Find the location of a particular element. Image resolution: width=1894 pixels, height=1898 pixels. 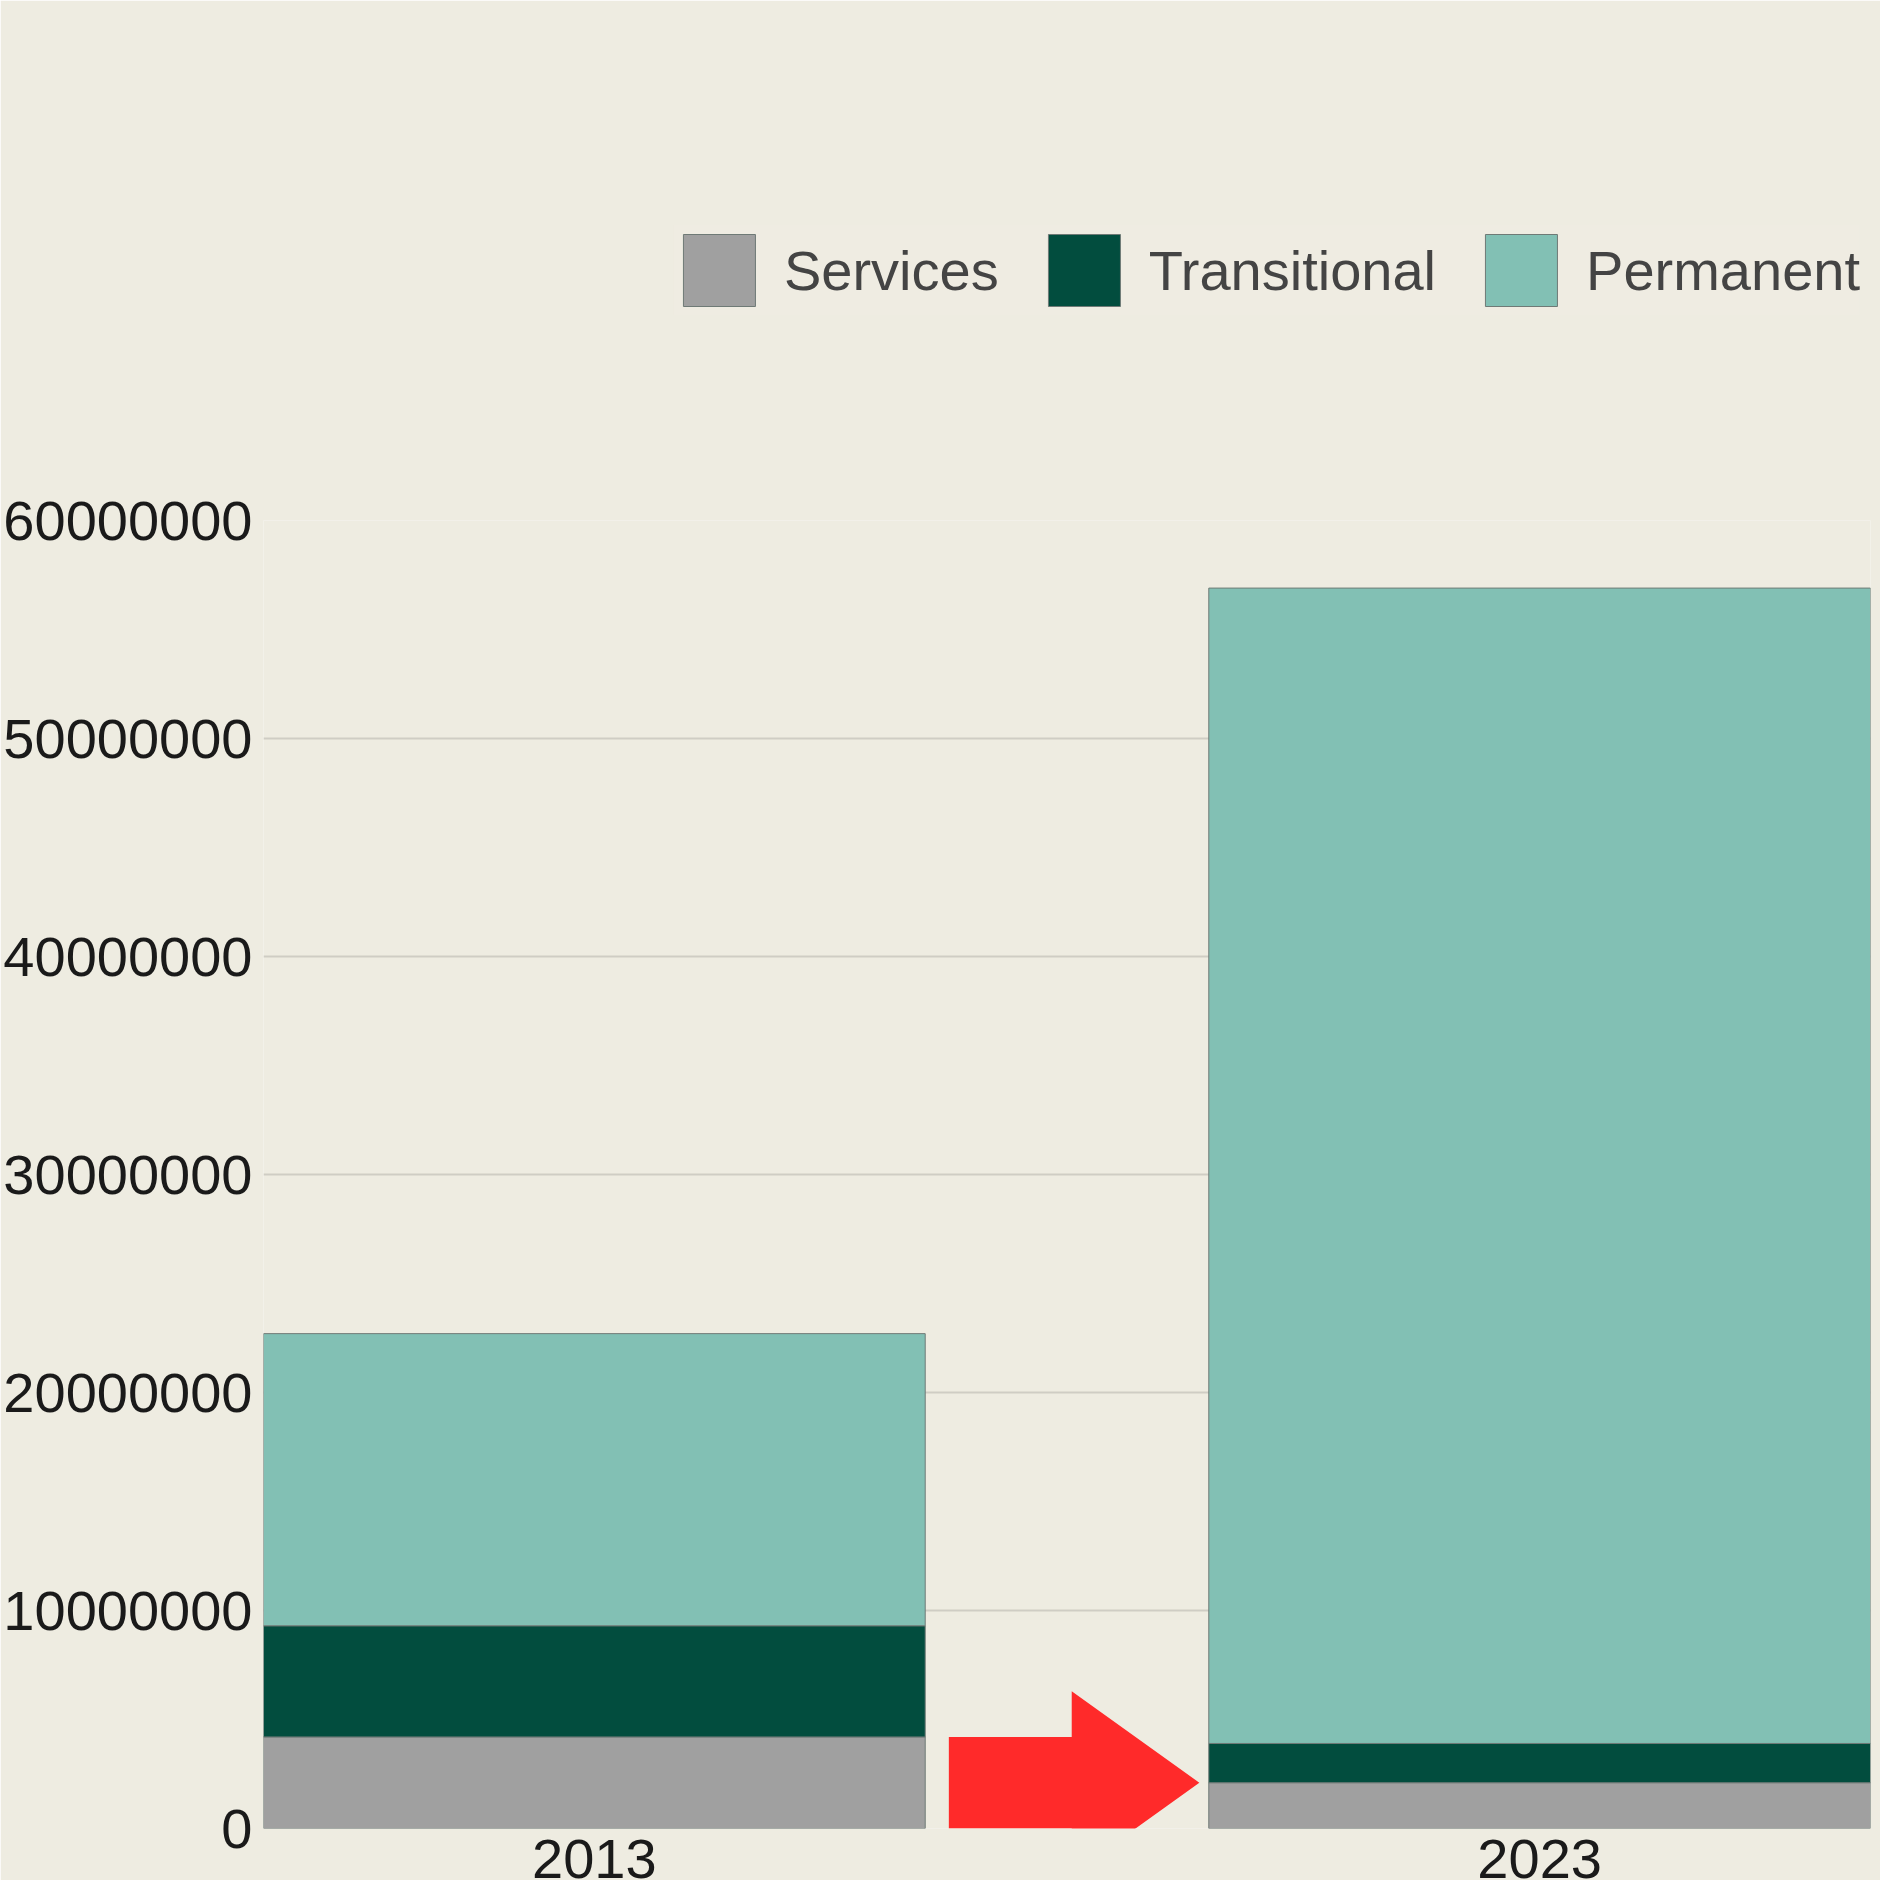

y-tick-label: 50000000 is located at coordinates (128, 738).